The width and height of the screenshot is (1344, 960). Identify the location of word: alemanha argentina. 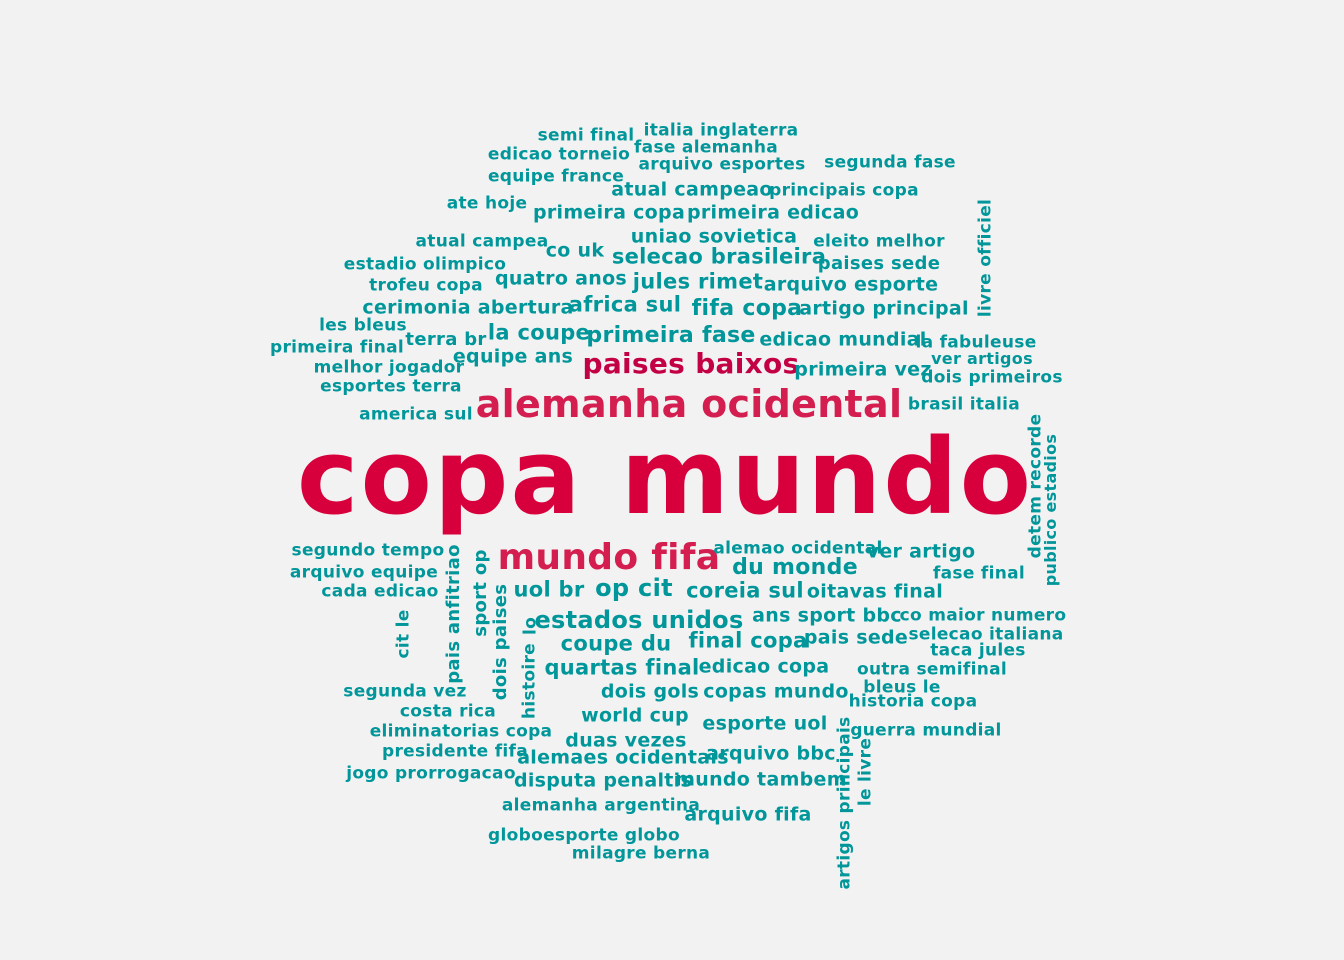
(601, 805).